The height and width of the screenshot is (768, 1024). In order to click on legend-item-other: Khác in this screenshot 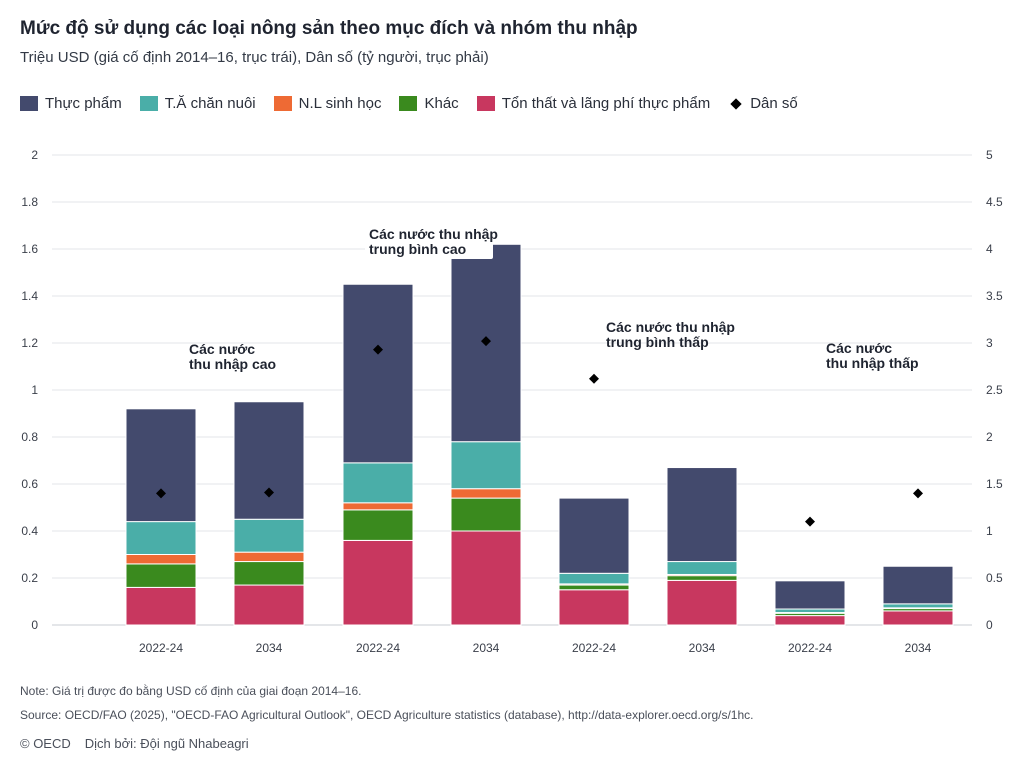, I will do `click(429, 103)`.